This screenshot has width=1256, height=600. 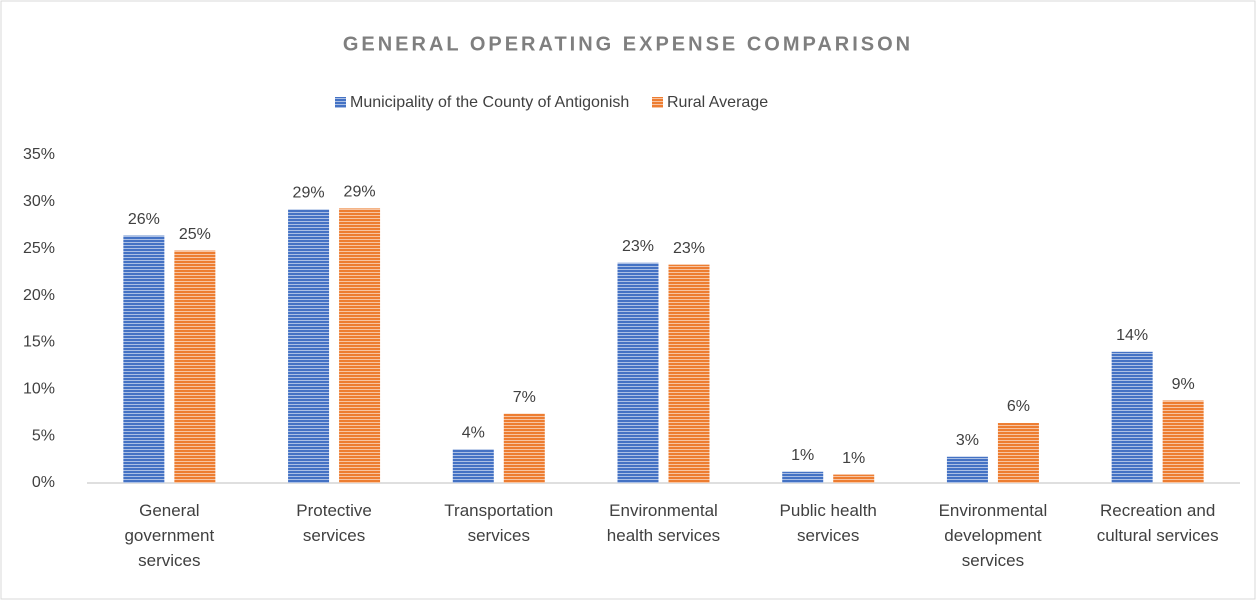 What do you see at coordinates (499, 523) in the screenshot?
I see `x-tick-label: Transportation services` at bounding box center [499, 523].